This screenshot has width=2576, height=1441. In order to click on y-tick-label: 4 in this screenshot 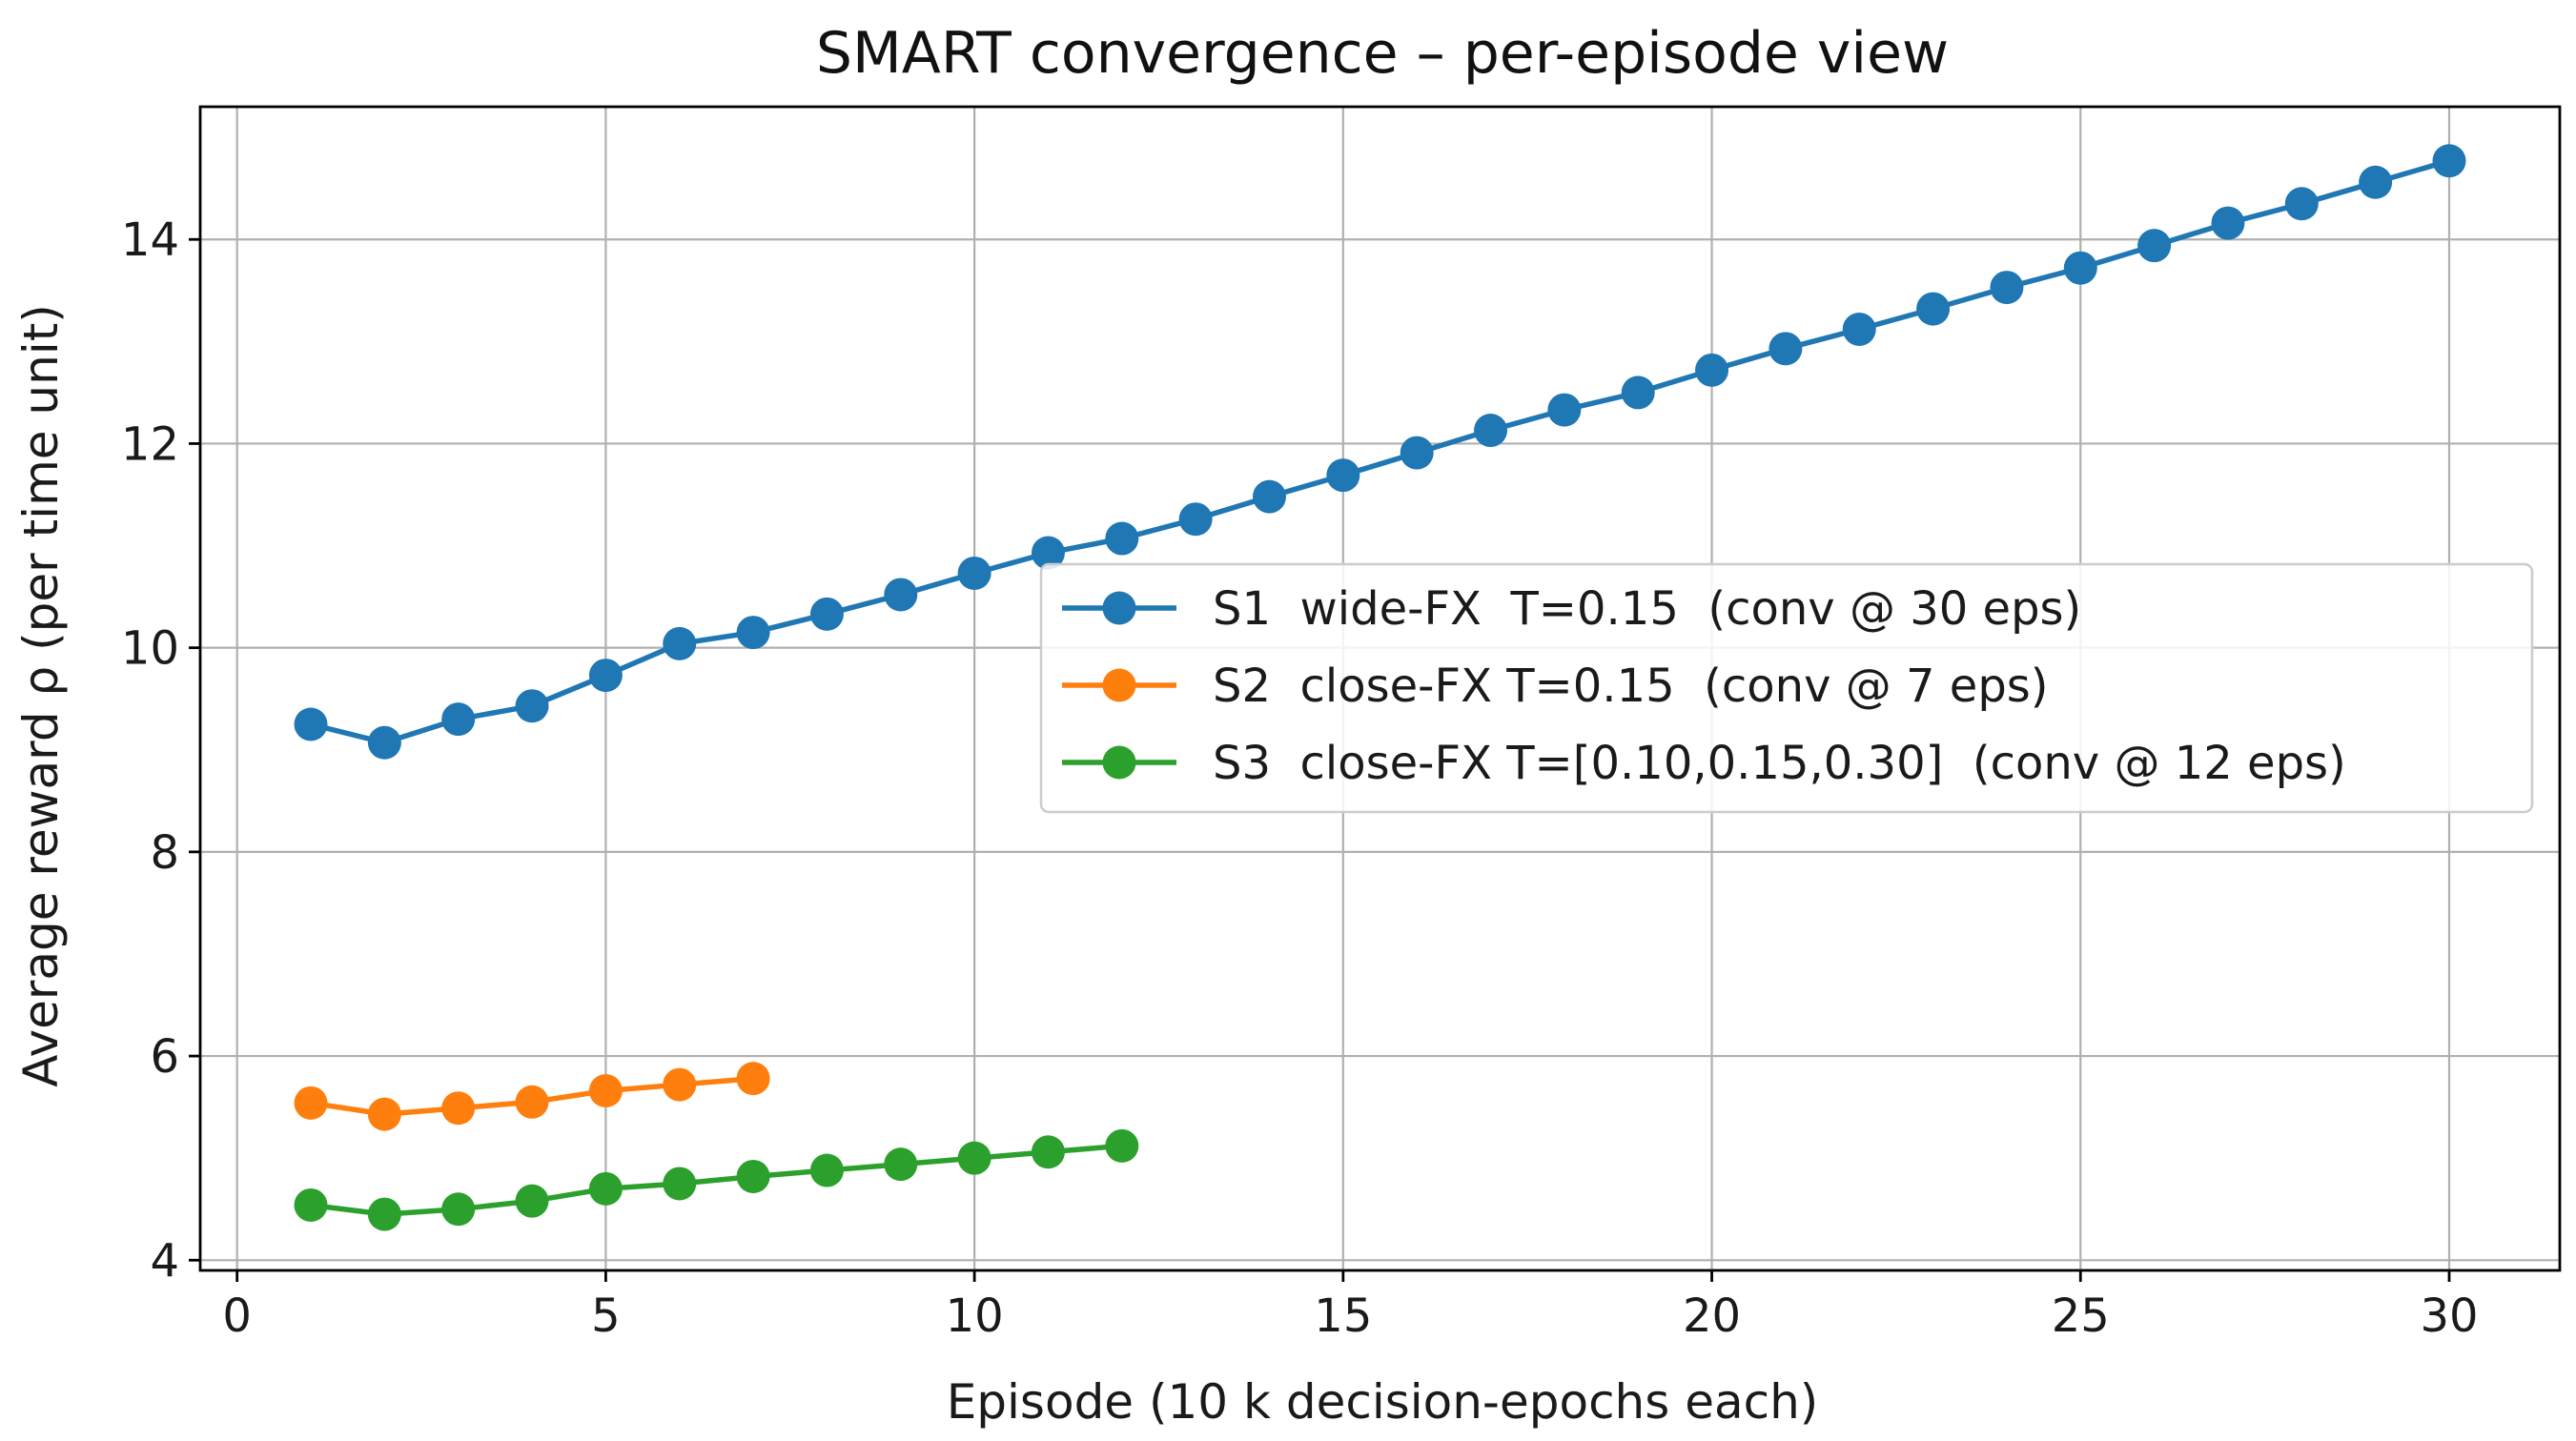, I will do `click(164, 1261)`.